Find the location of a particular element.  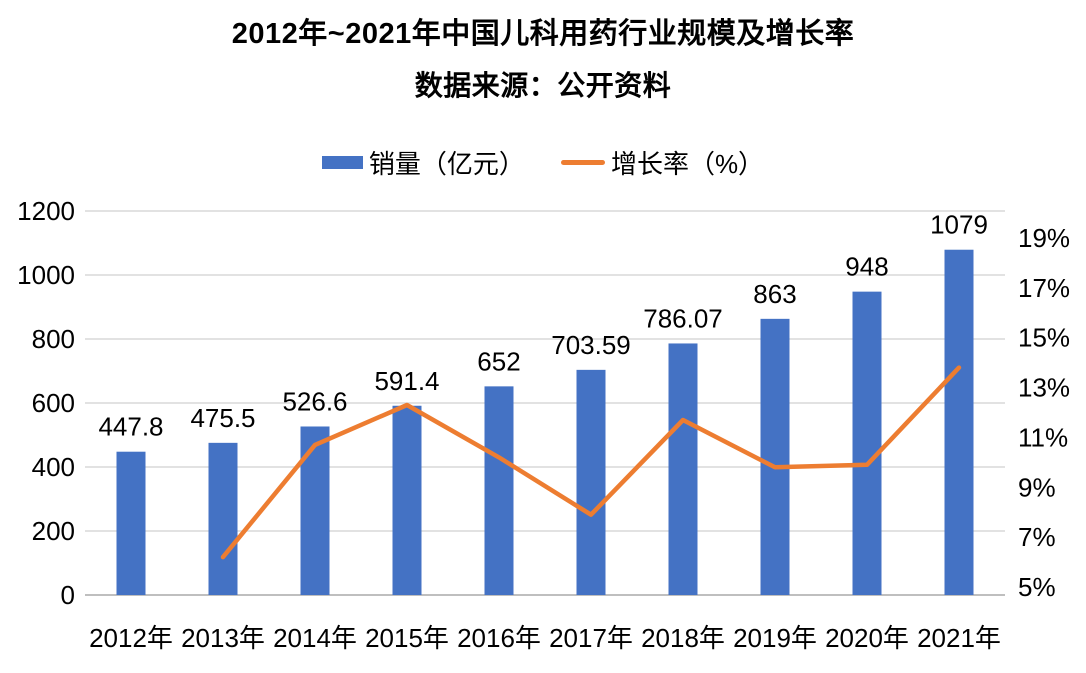

right-tick-9: 9% is located at coordinates (1037, 487).